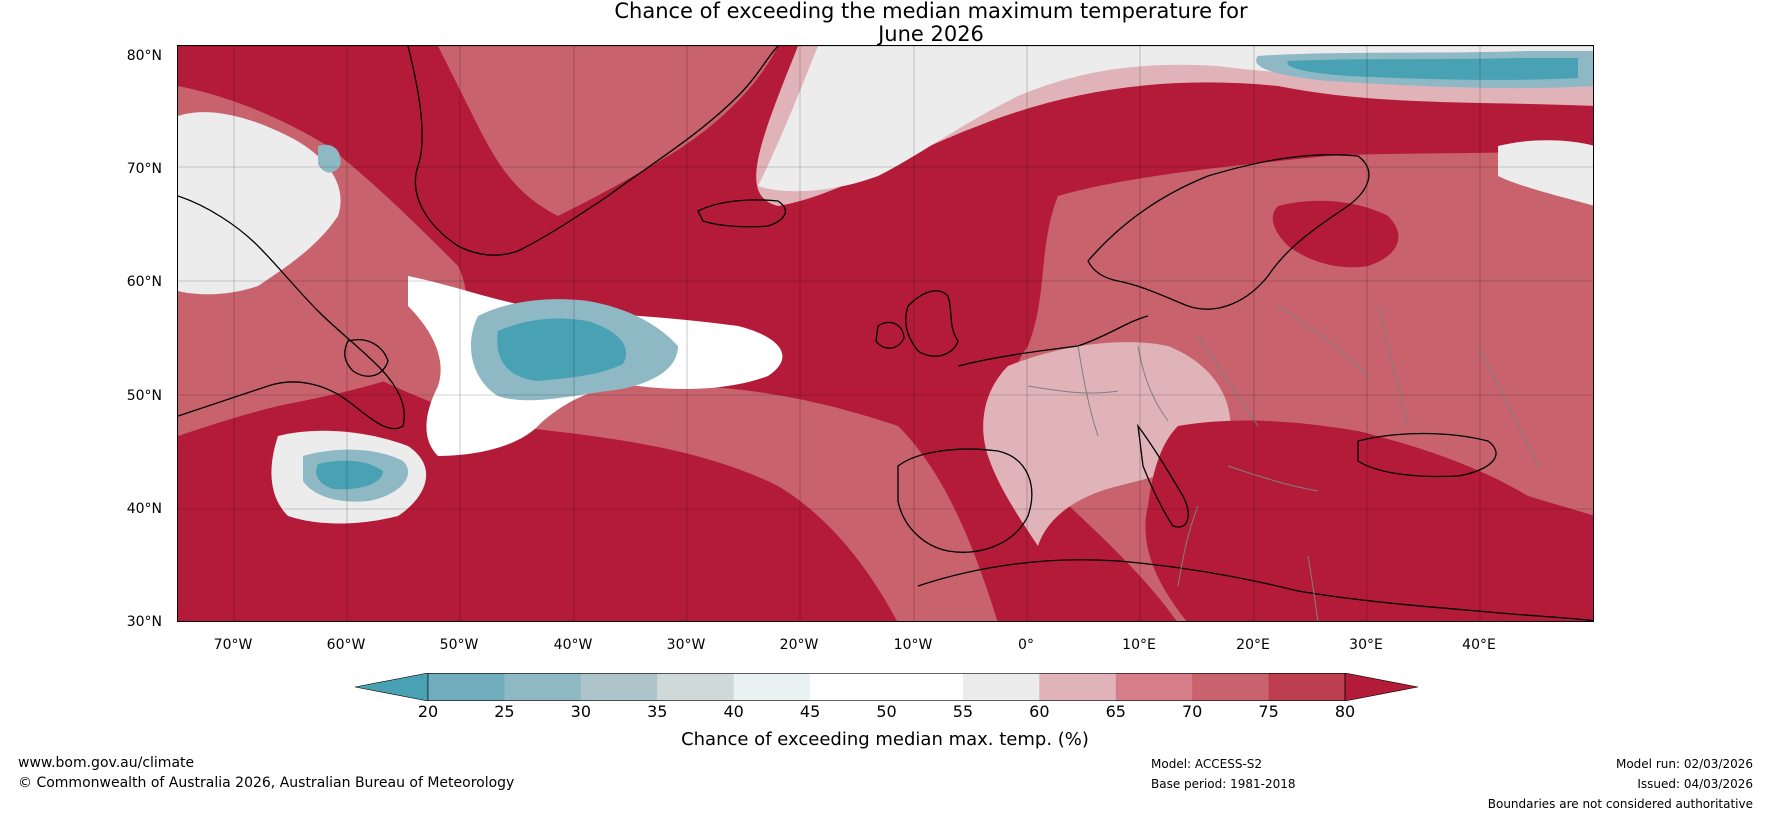 Image resolution: width=1770 pixels, height=816 pixels. Describe the element at coordinates (1345, 711) in the screenshot. I see `colorbar-tick-label: 80` at that location.